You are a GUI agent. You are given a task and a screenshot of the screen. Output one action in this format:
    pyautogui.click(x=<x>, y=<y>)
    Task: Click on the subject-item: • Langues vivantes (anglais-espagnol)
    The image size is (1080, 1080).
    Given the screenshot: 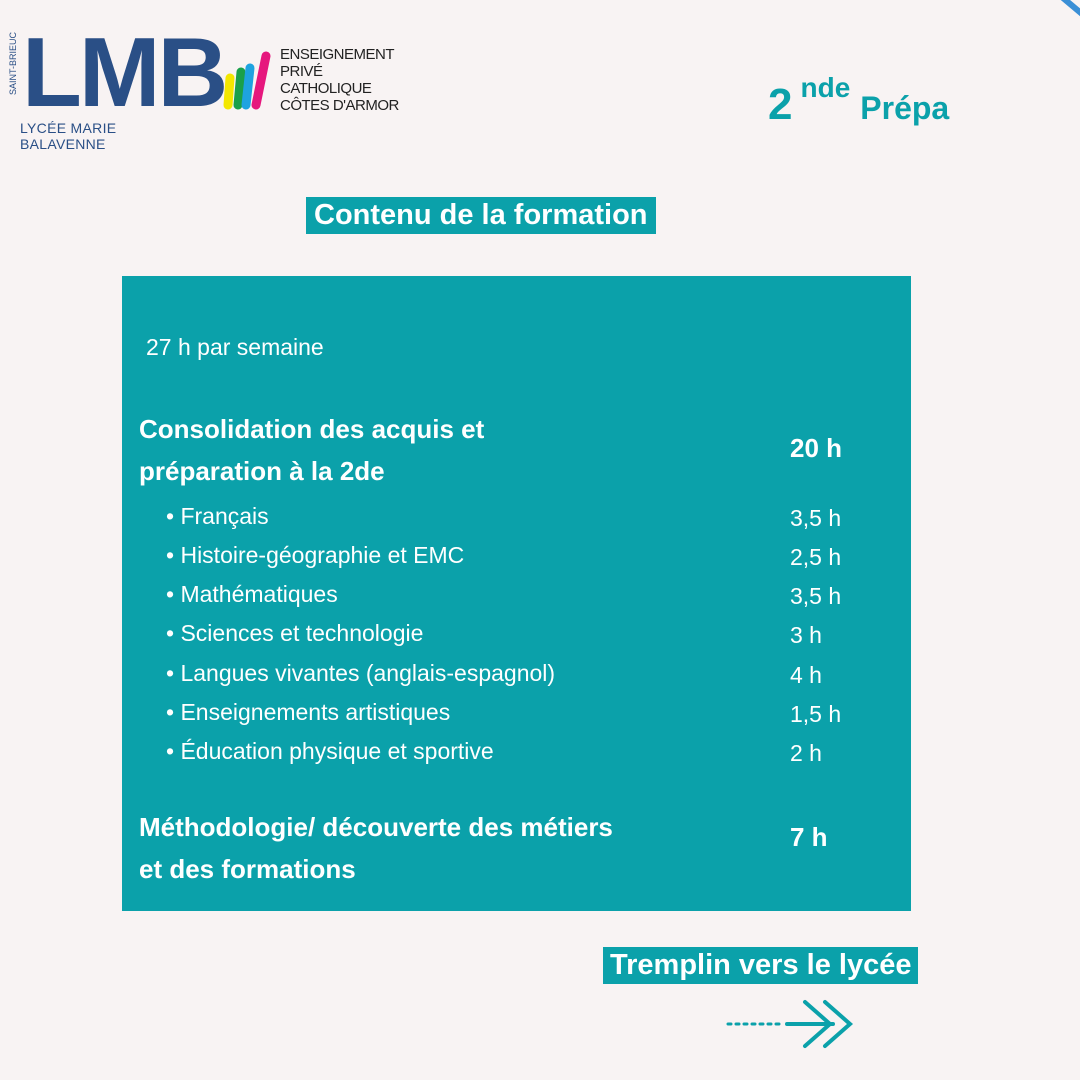 What is the action you would take?
    pyautogui.click(x=361, y=673)
    